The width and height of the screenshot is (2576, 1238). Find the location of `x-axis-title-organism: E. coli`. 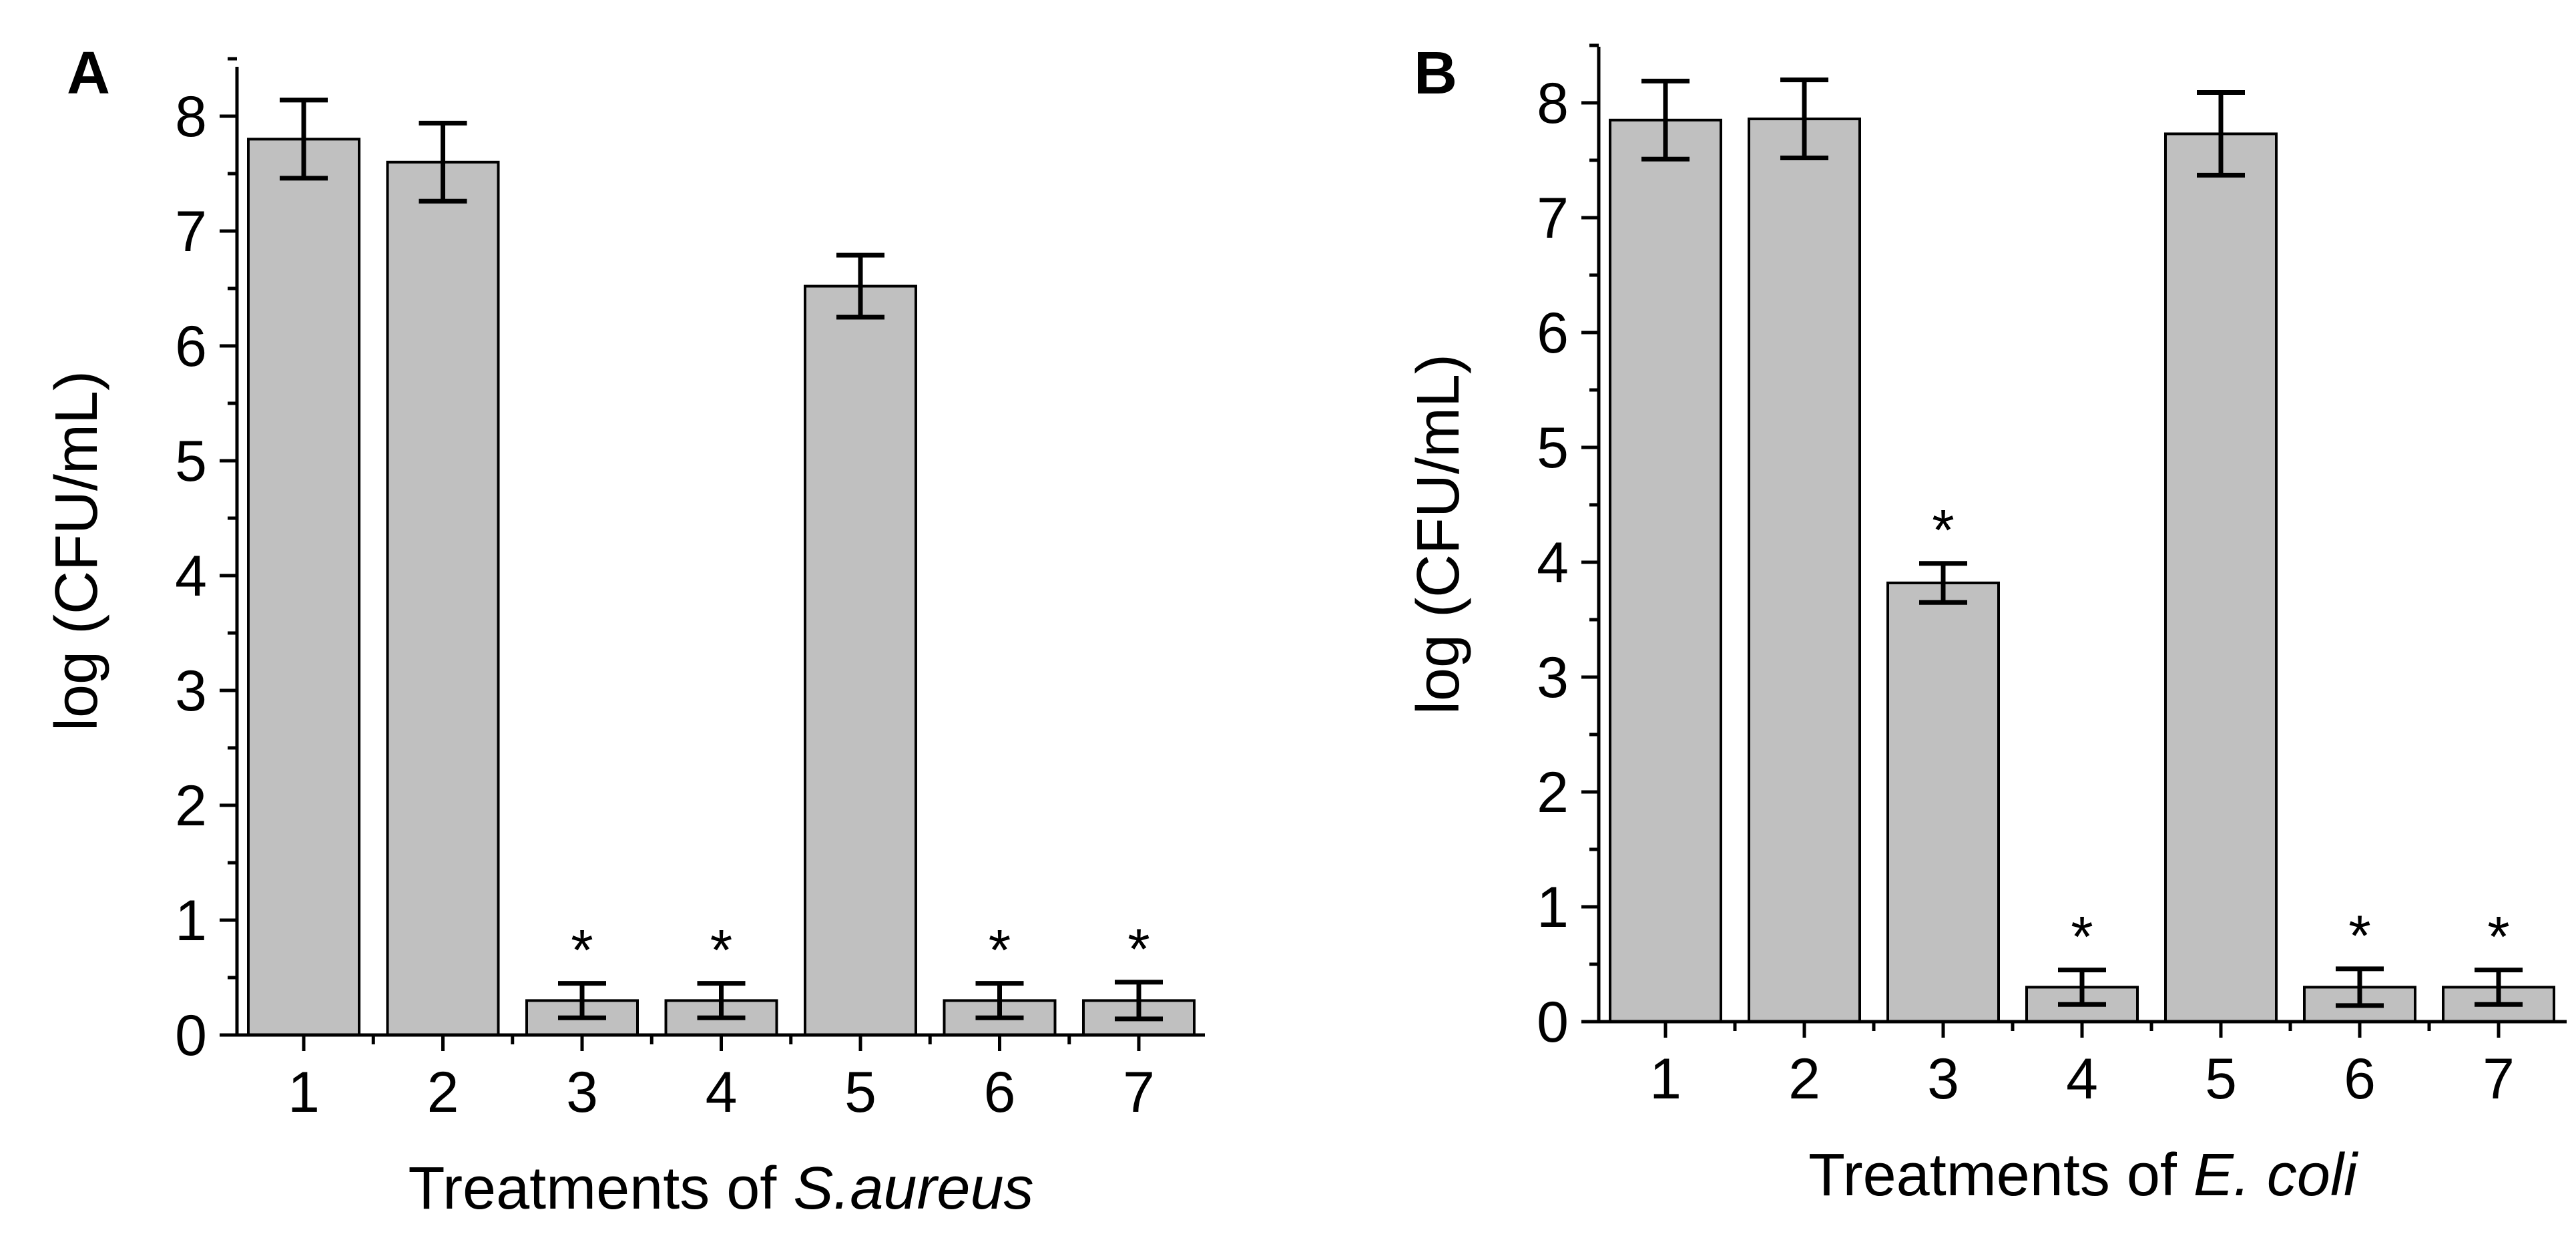

x-axis-title-organism: E. coli is located at coordinates (2276, 1175).